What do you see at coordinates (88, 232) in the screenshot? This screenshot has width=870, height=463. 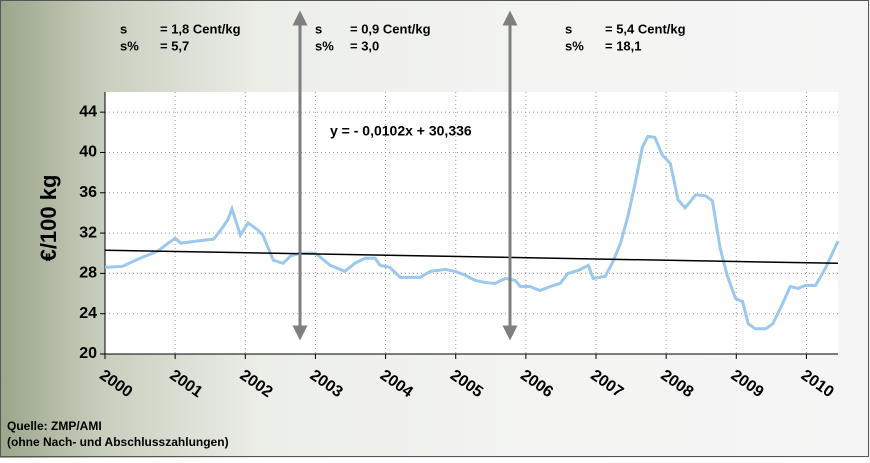 I see `y-tick-label: 32` at bounding box center [88, 232].